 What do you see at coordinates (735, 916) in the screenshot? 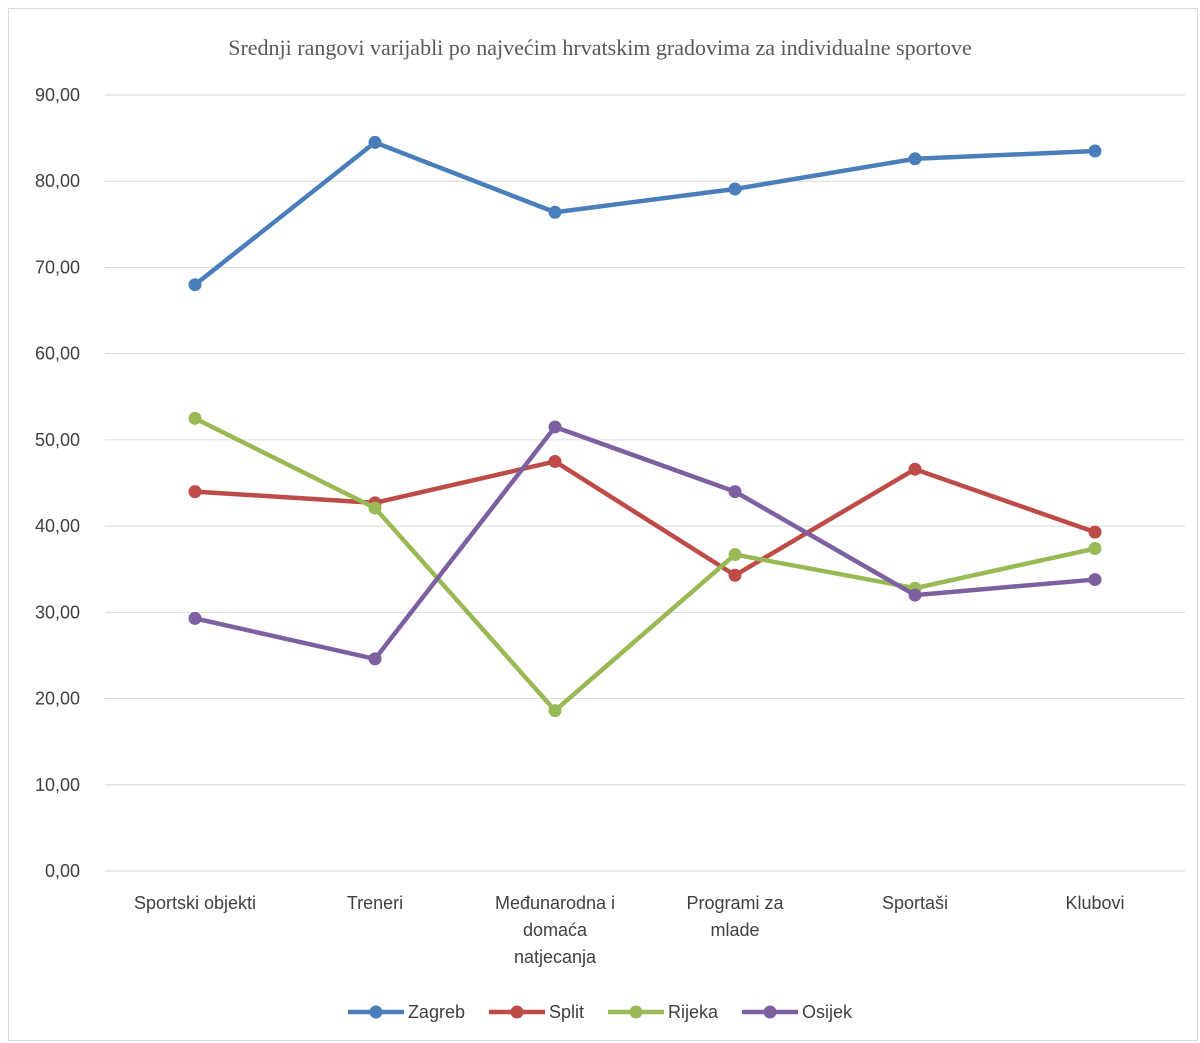
I see `x-tick-label: Programi za mlade` at bounding box center [735, 916].